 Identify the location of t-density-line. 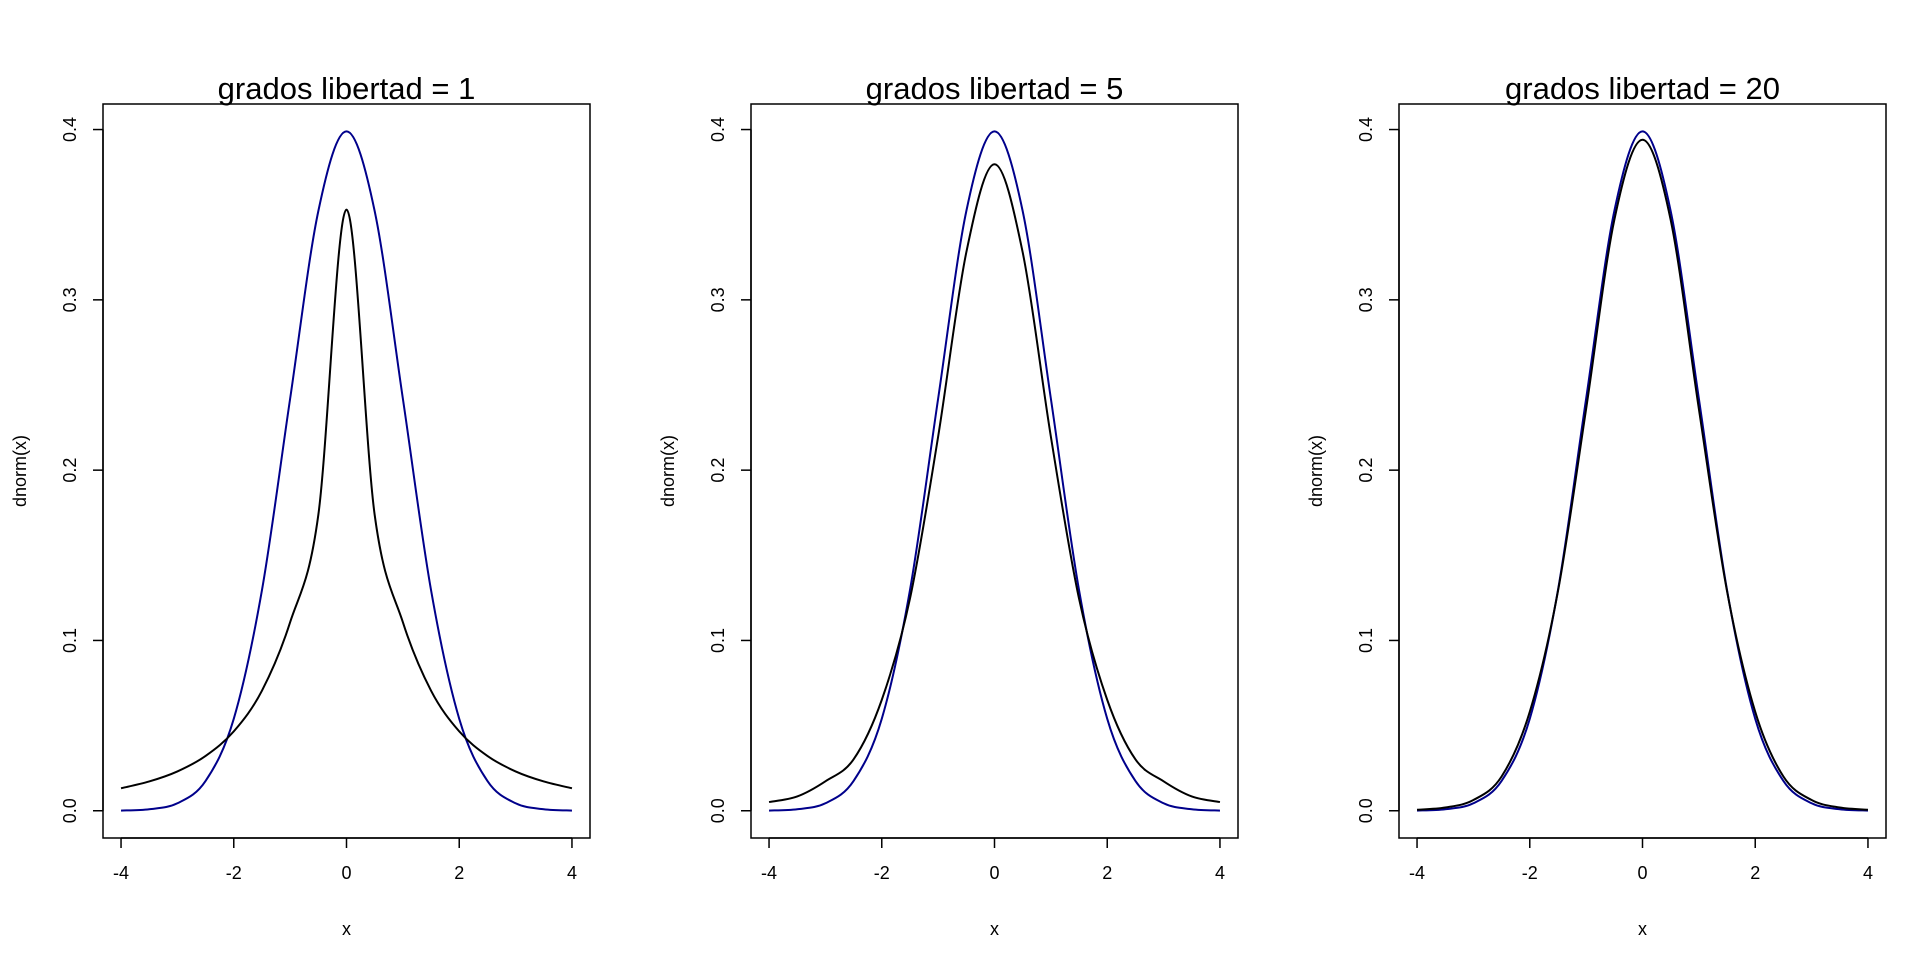
(346, 499).